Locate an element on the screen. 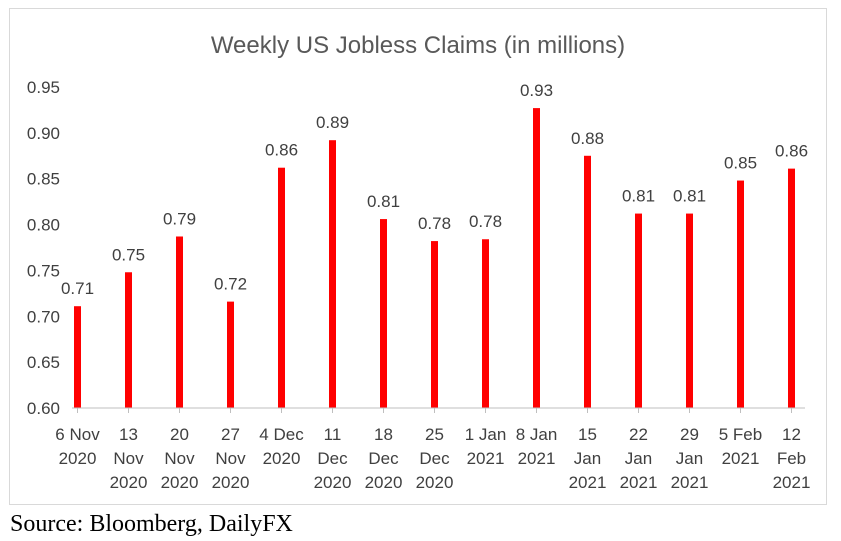 Image resolution: width=841 pixels, height=541 pixels. x-tick-label: 15 Jan 2021 is located at coordinates (588, 458).